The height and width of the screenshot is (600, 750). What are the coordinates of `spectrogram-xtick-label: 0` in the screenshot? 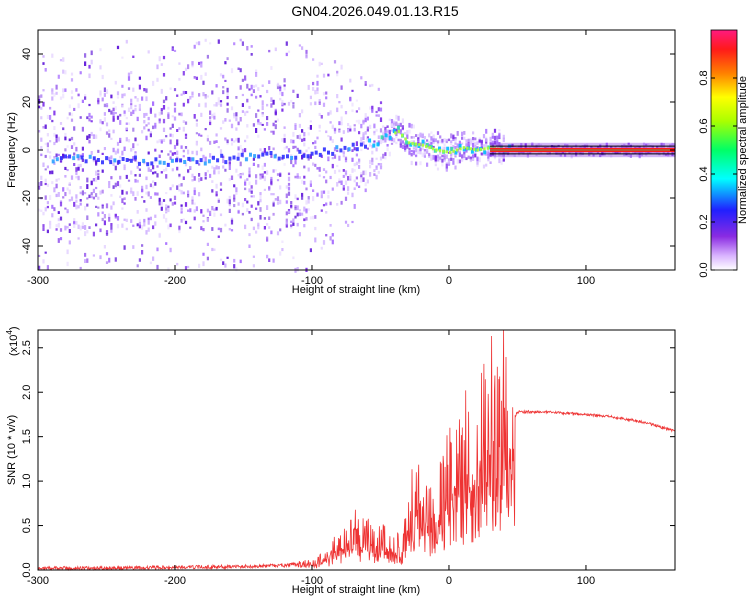 It's located at (449, 281).